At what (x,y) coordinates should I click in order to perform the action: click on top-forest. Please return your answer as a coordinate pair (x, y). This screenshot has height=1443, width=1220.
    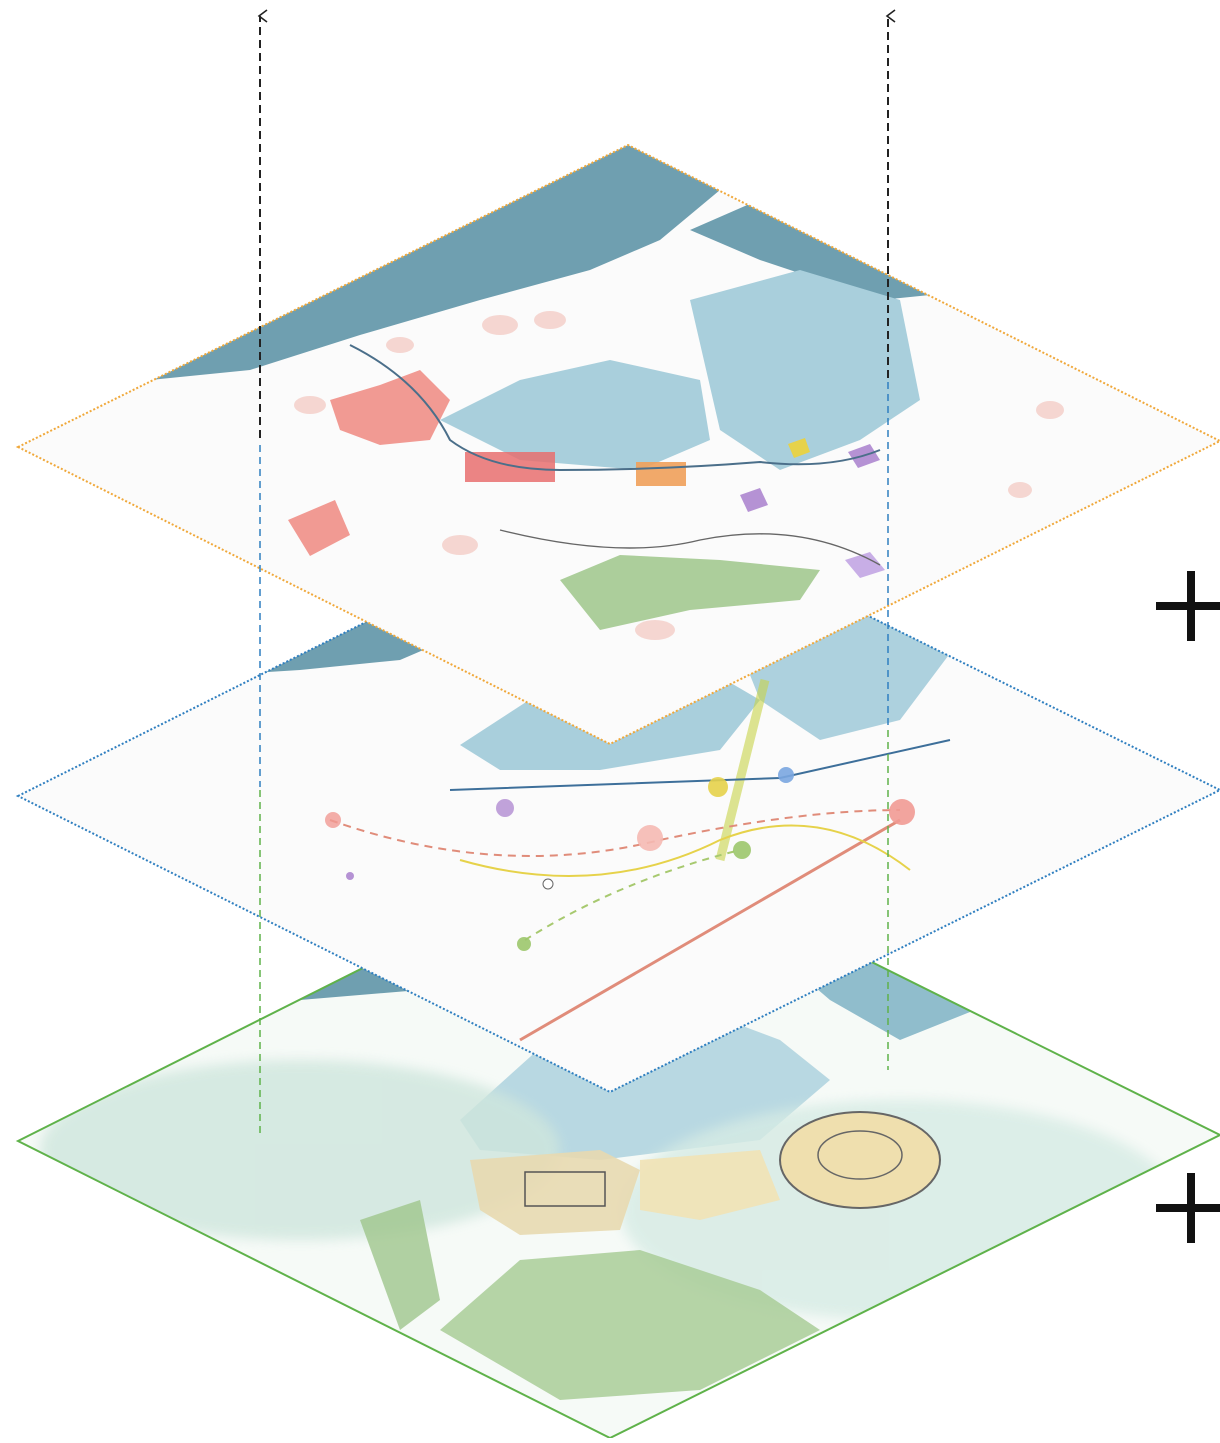
    Looking at the image, I should click on (690, 592).